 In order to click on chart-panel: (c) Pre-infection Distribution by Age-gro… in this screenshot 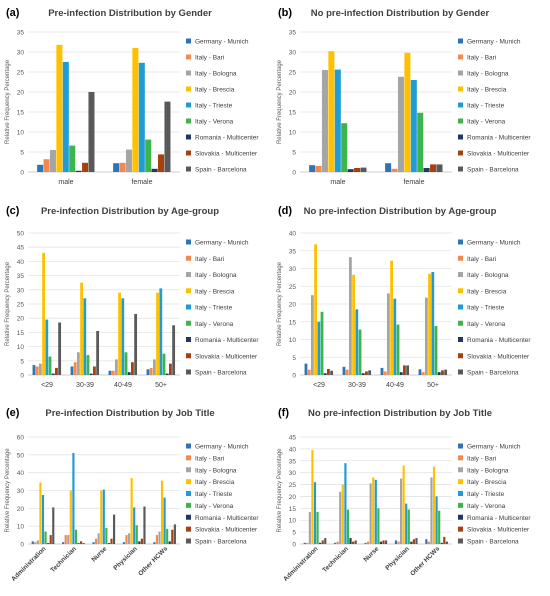, I will do `click(132, 297)`.